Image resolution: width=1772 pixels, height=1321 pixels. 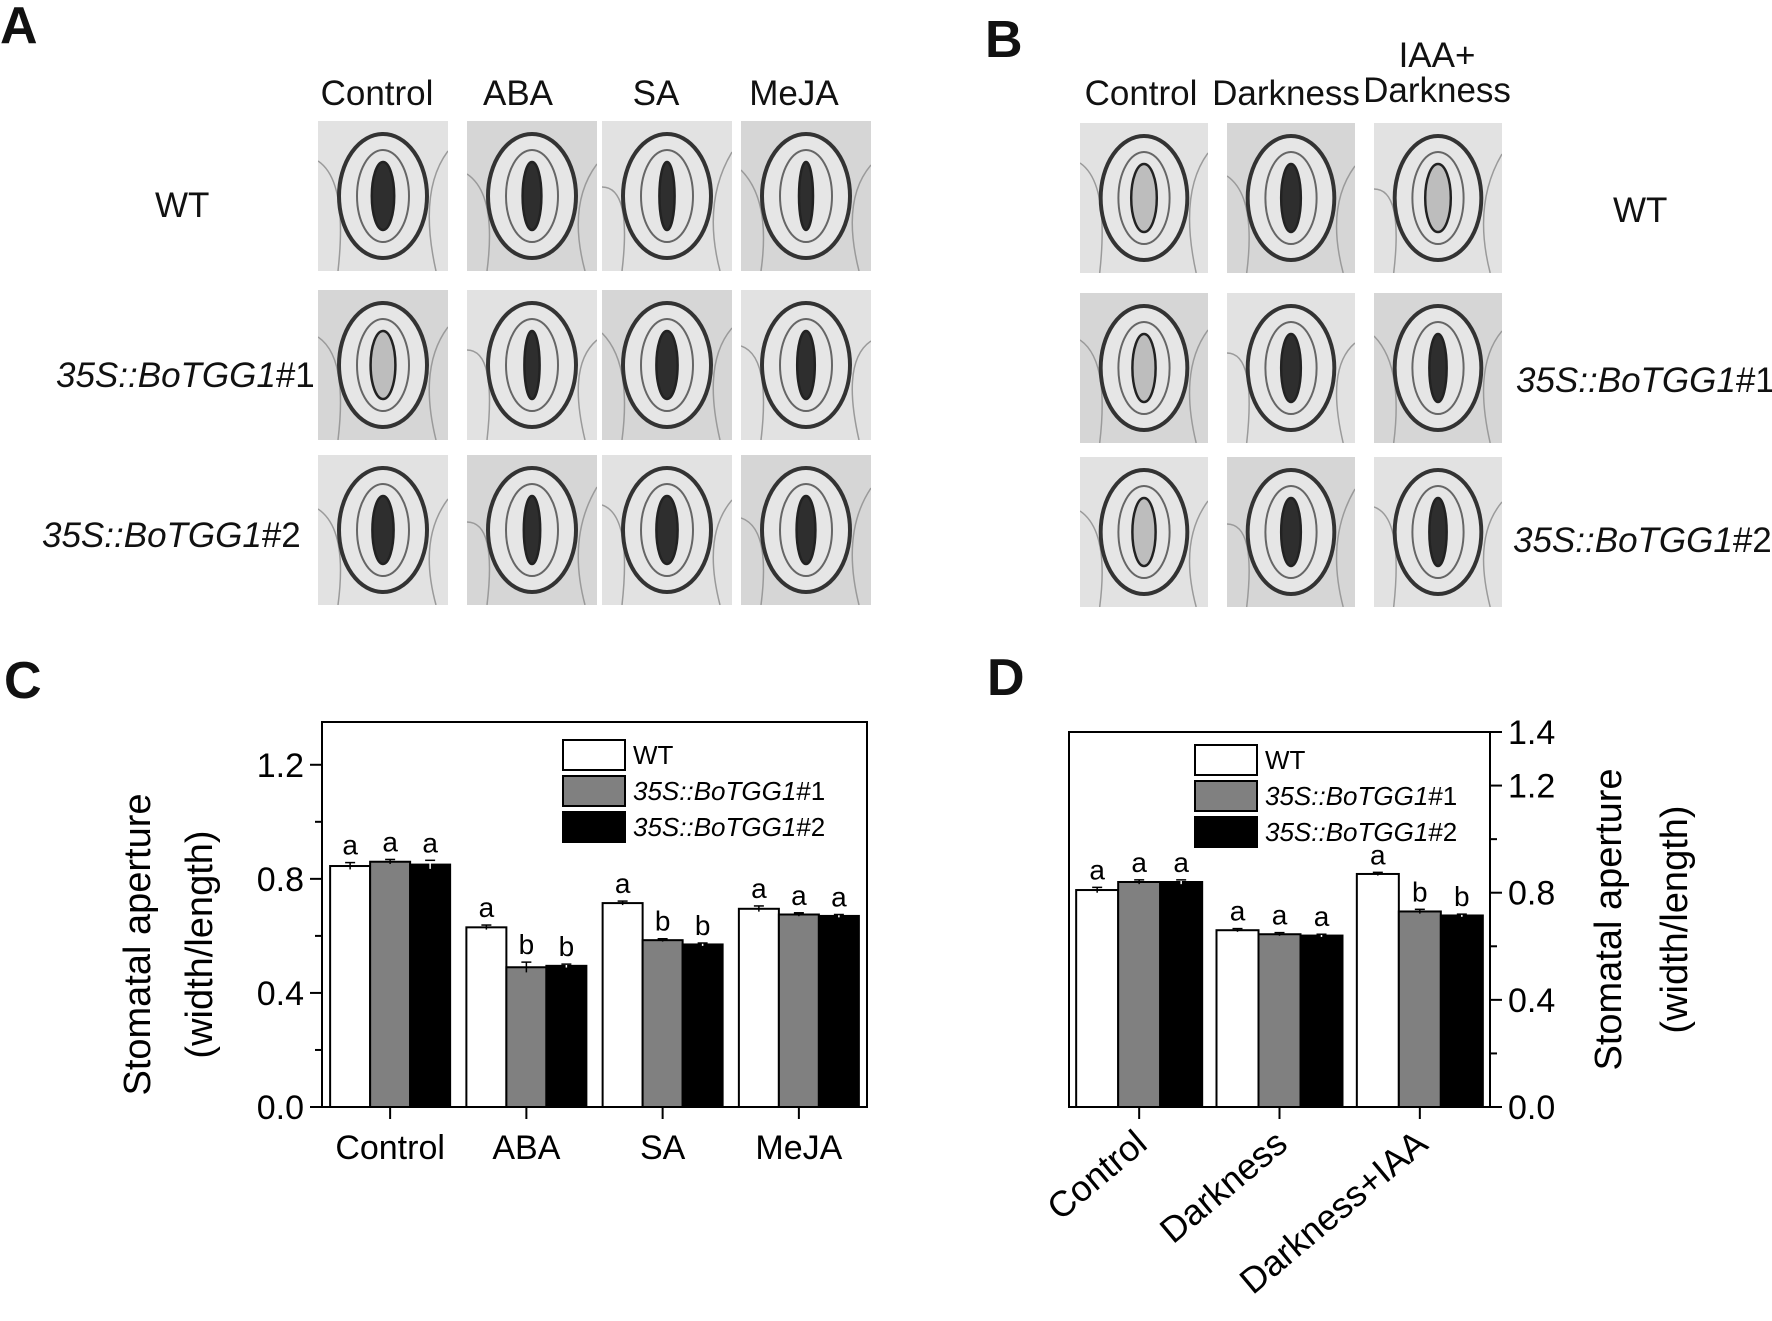 I want to click on panel-a-micrograph-r3-c3, so click(x=667, y=530).